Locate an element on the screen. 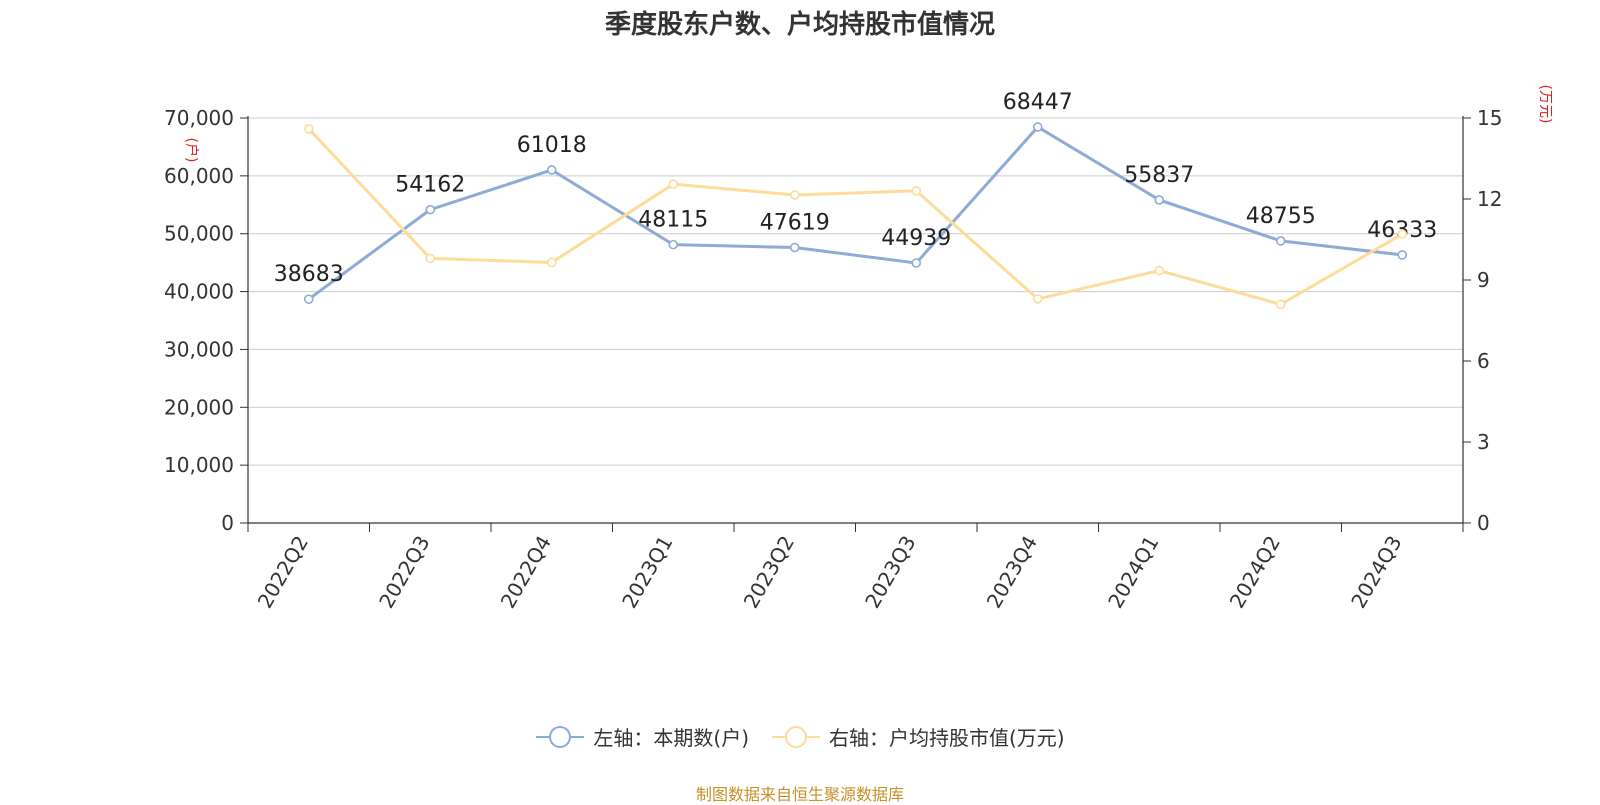  left-axis-tick-label: 70,000 is located at coordinates (199, 118).